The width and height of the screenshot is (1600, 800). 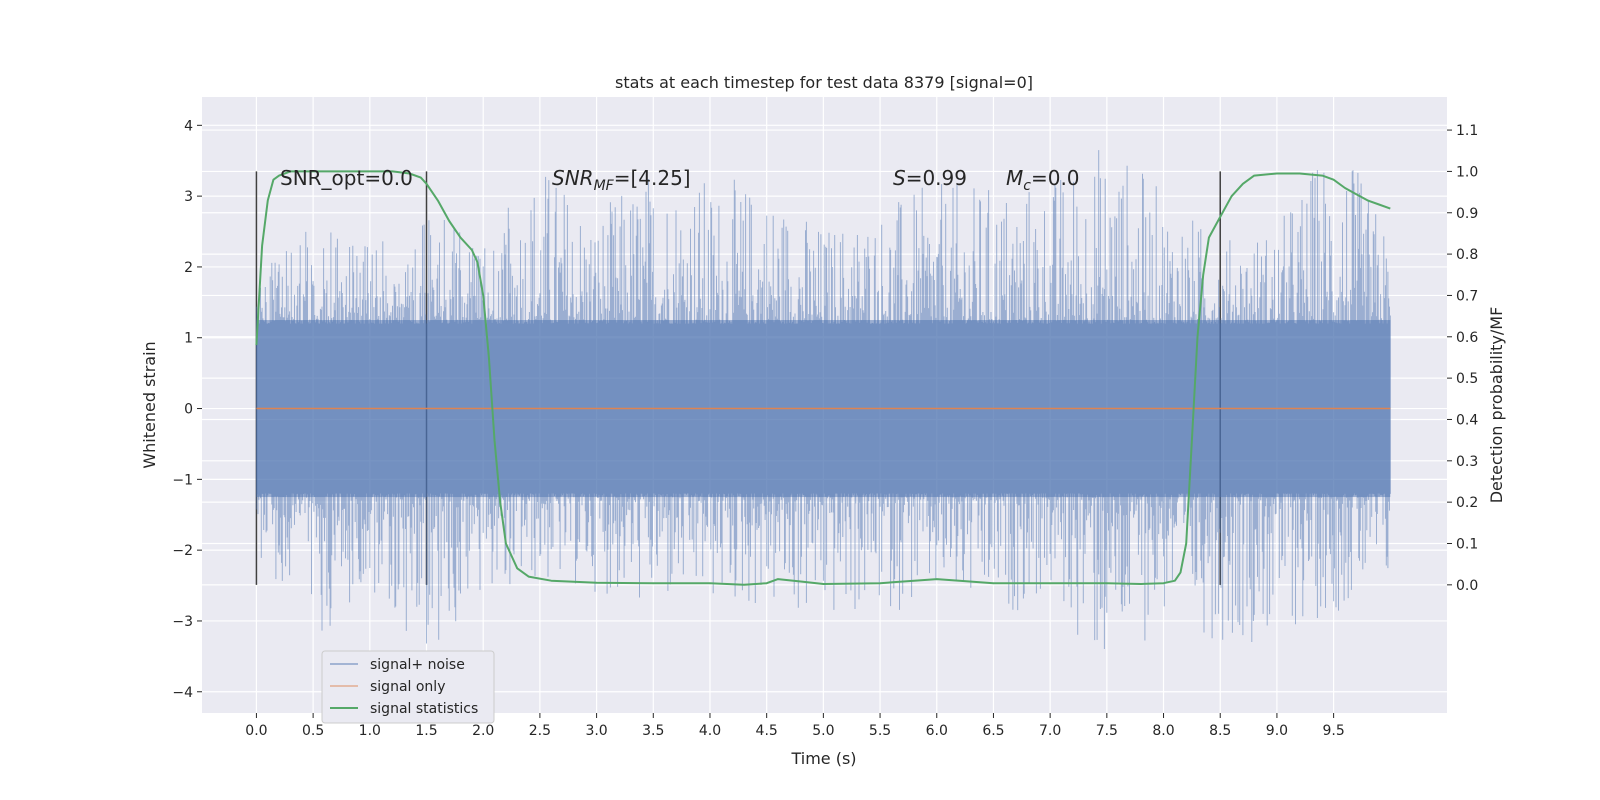 What do you see at coordinates (1027, 186) in the screenshot?
I see `annotation-mc-sub: c` at bounding box center [1027, 186].